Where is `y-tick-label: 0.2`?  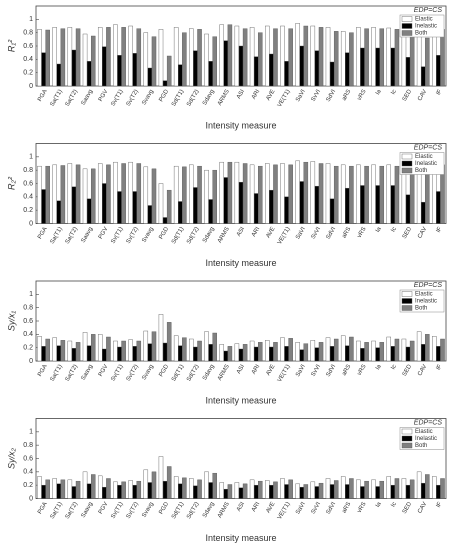 y-tick-label: 0.2 is located at coordinates (28, 485).